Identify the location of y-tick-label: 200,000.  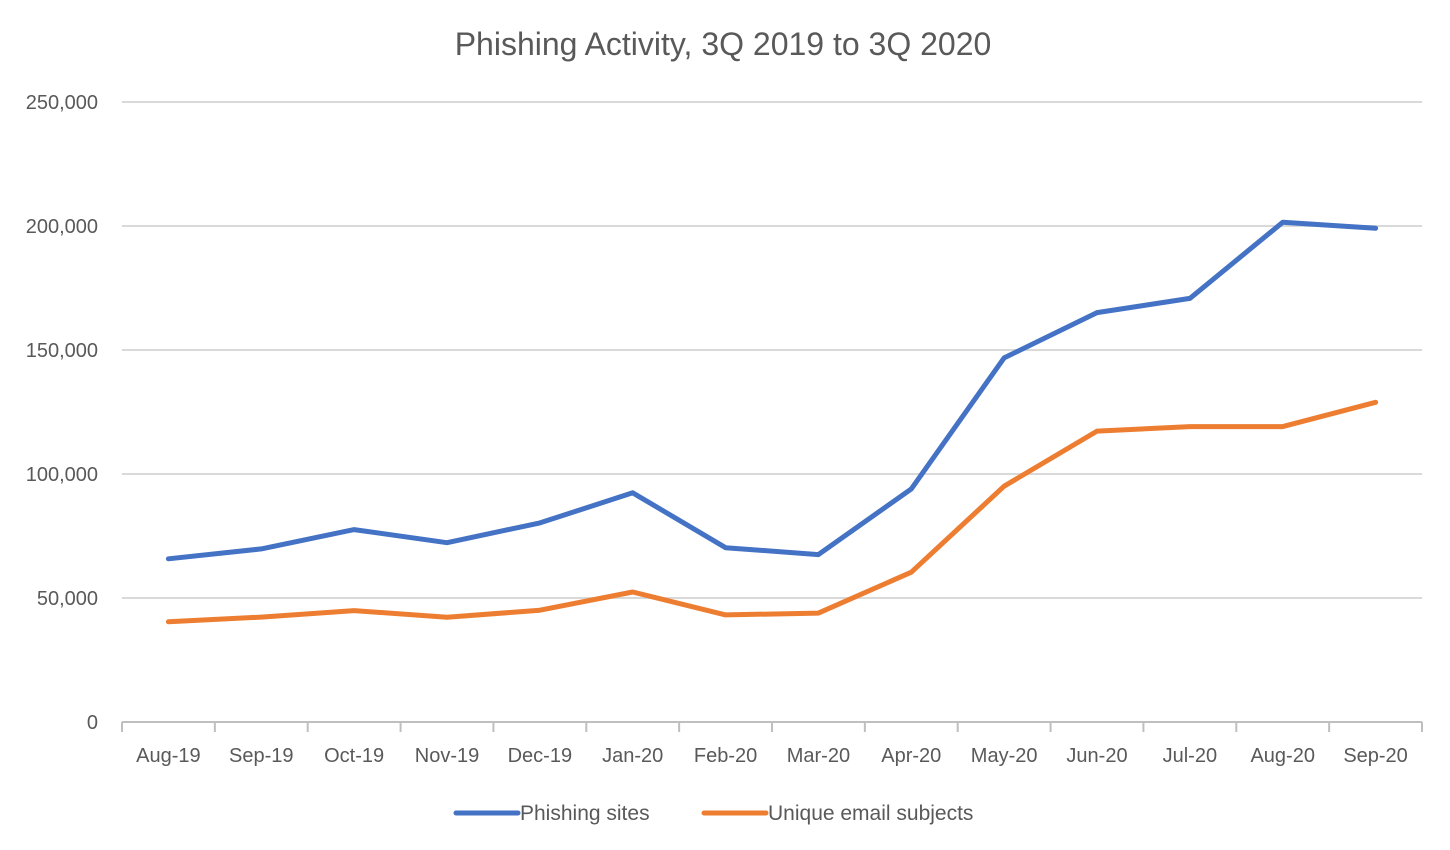
(62, 227).